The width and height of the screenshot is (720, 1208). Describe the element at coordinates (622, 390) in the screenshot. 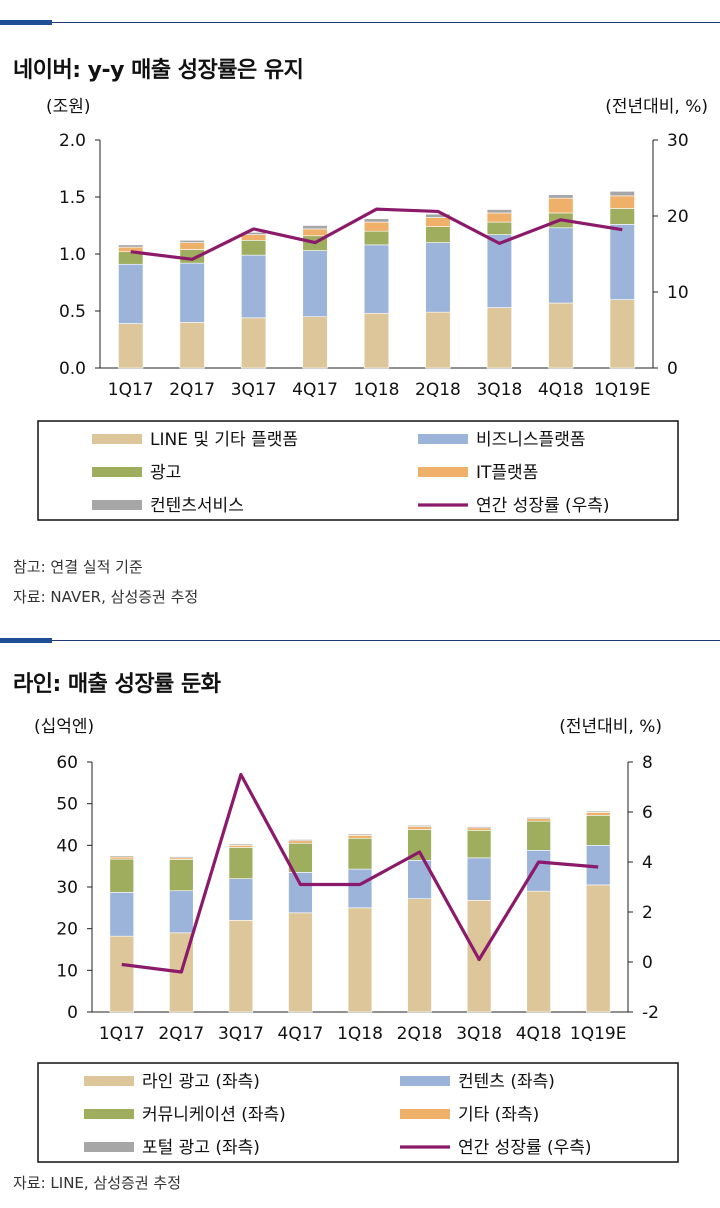

I see `x-tick-label: 1Q19E` at that location.